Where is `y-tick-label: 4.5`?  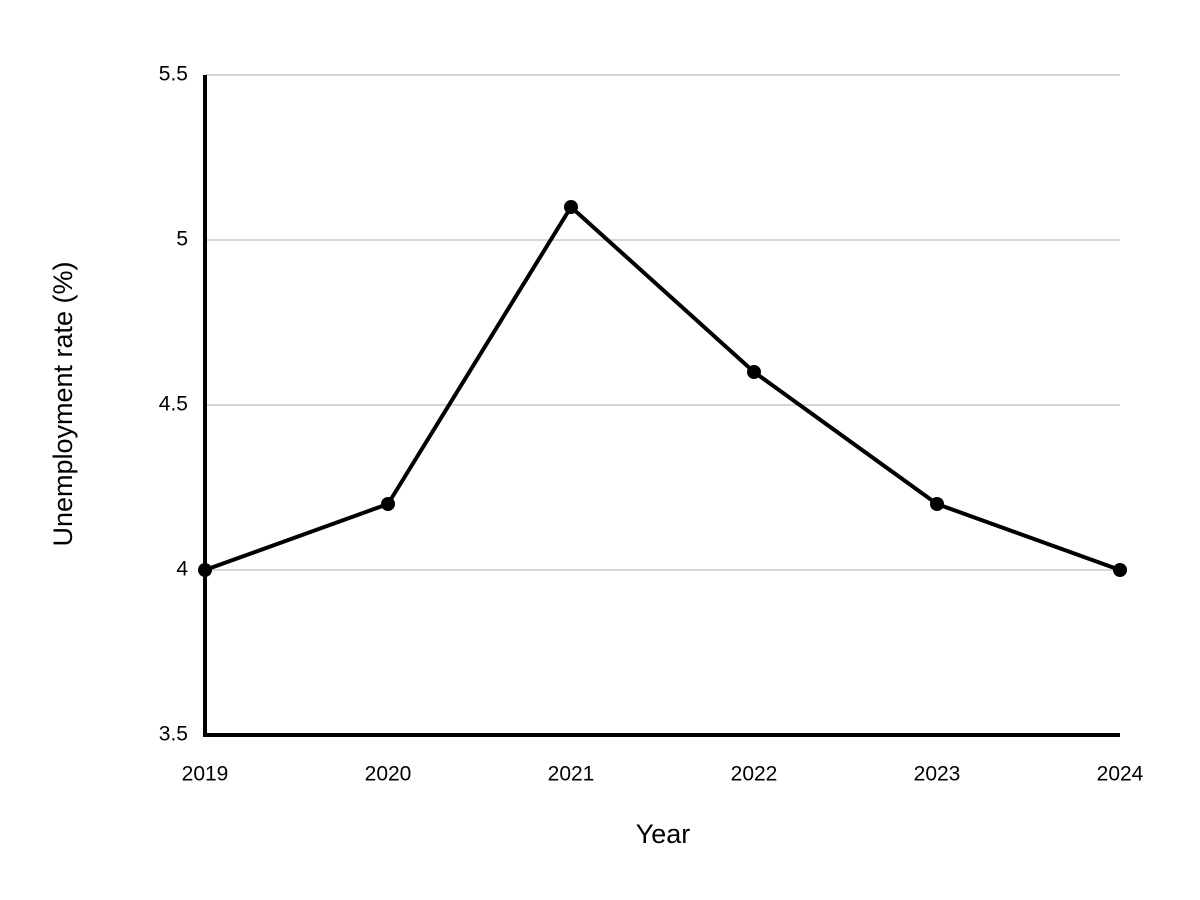 y-tick-label: 4.5 is located at coordinates (173, 404).